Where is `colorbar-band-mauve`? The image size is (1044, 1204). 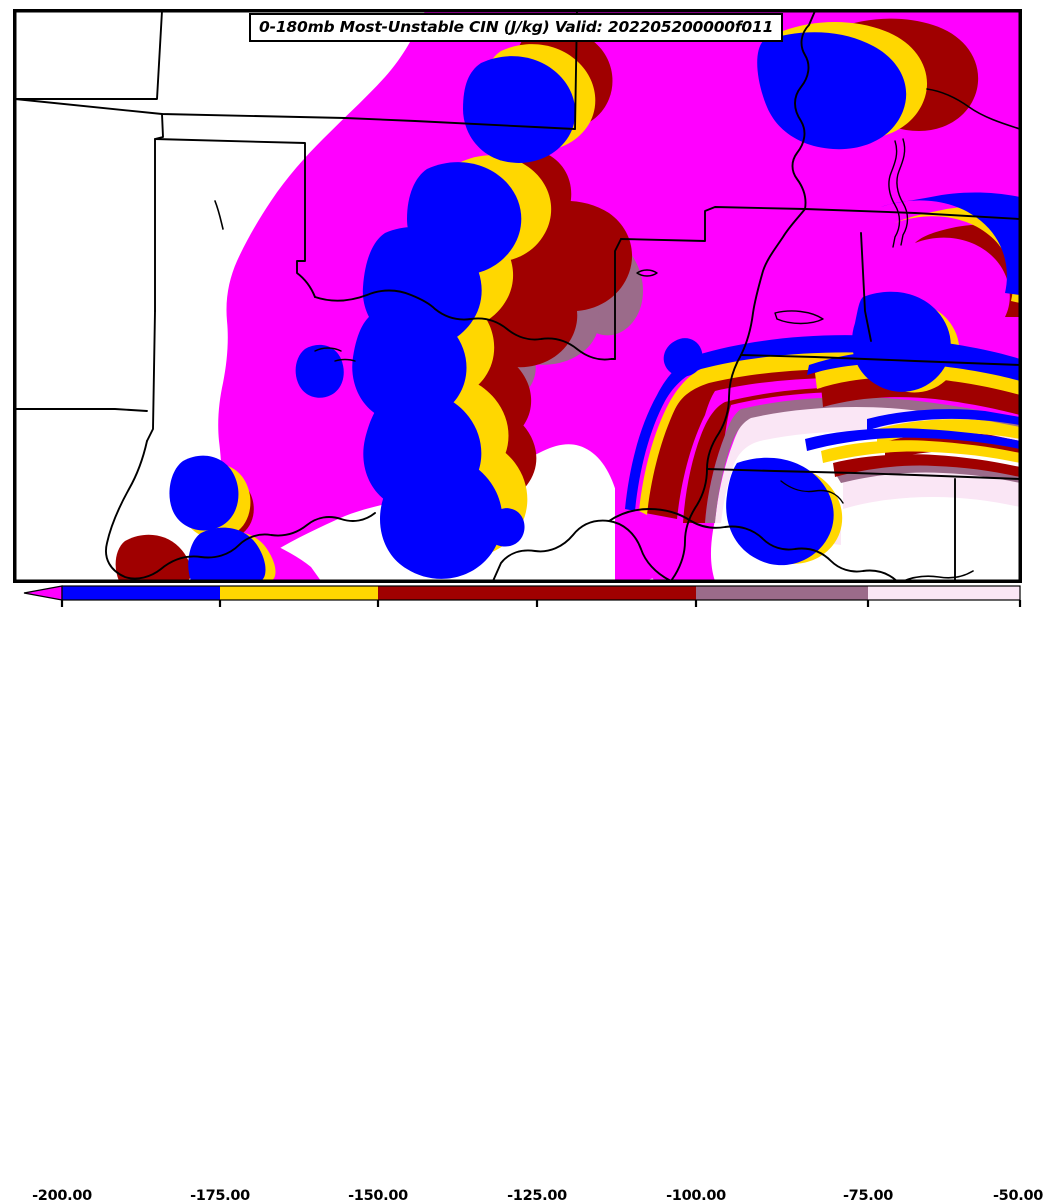 colorbar-band-mauve is located at coordinates (782, 593).